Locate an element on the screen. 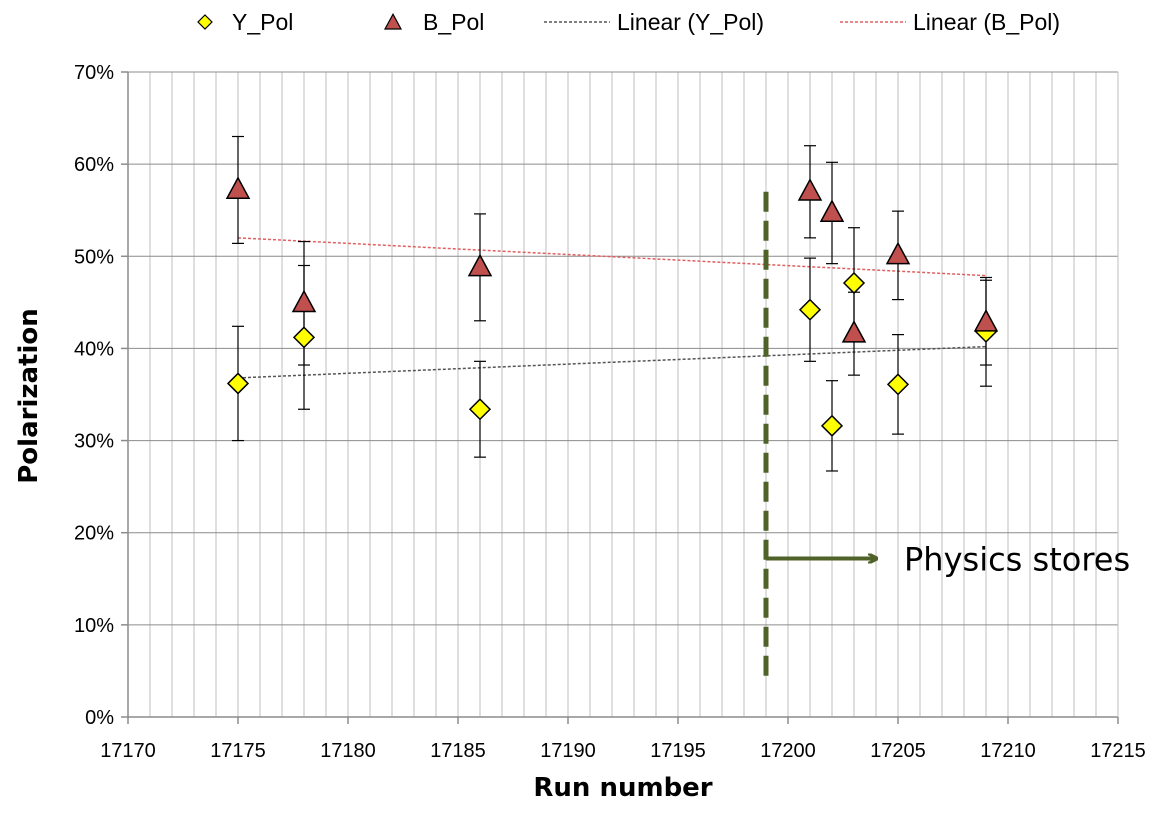 This screenshot has width=1176, height=816. legend-b-pol-label: B_Pol is located at coordinates (453, 22).